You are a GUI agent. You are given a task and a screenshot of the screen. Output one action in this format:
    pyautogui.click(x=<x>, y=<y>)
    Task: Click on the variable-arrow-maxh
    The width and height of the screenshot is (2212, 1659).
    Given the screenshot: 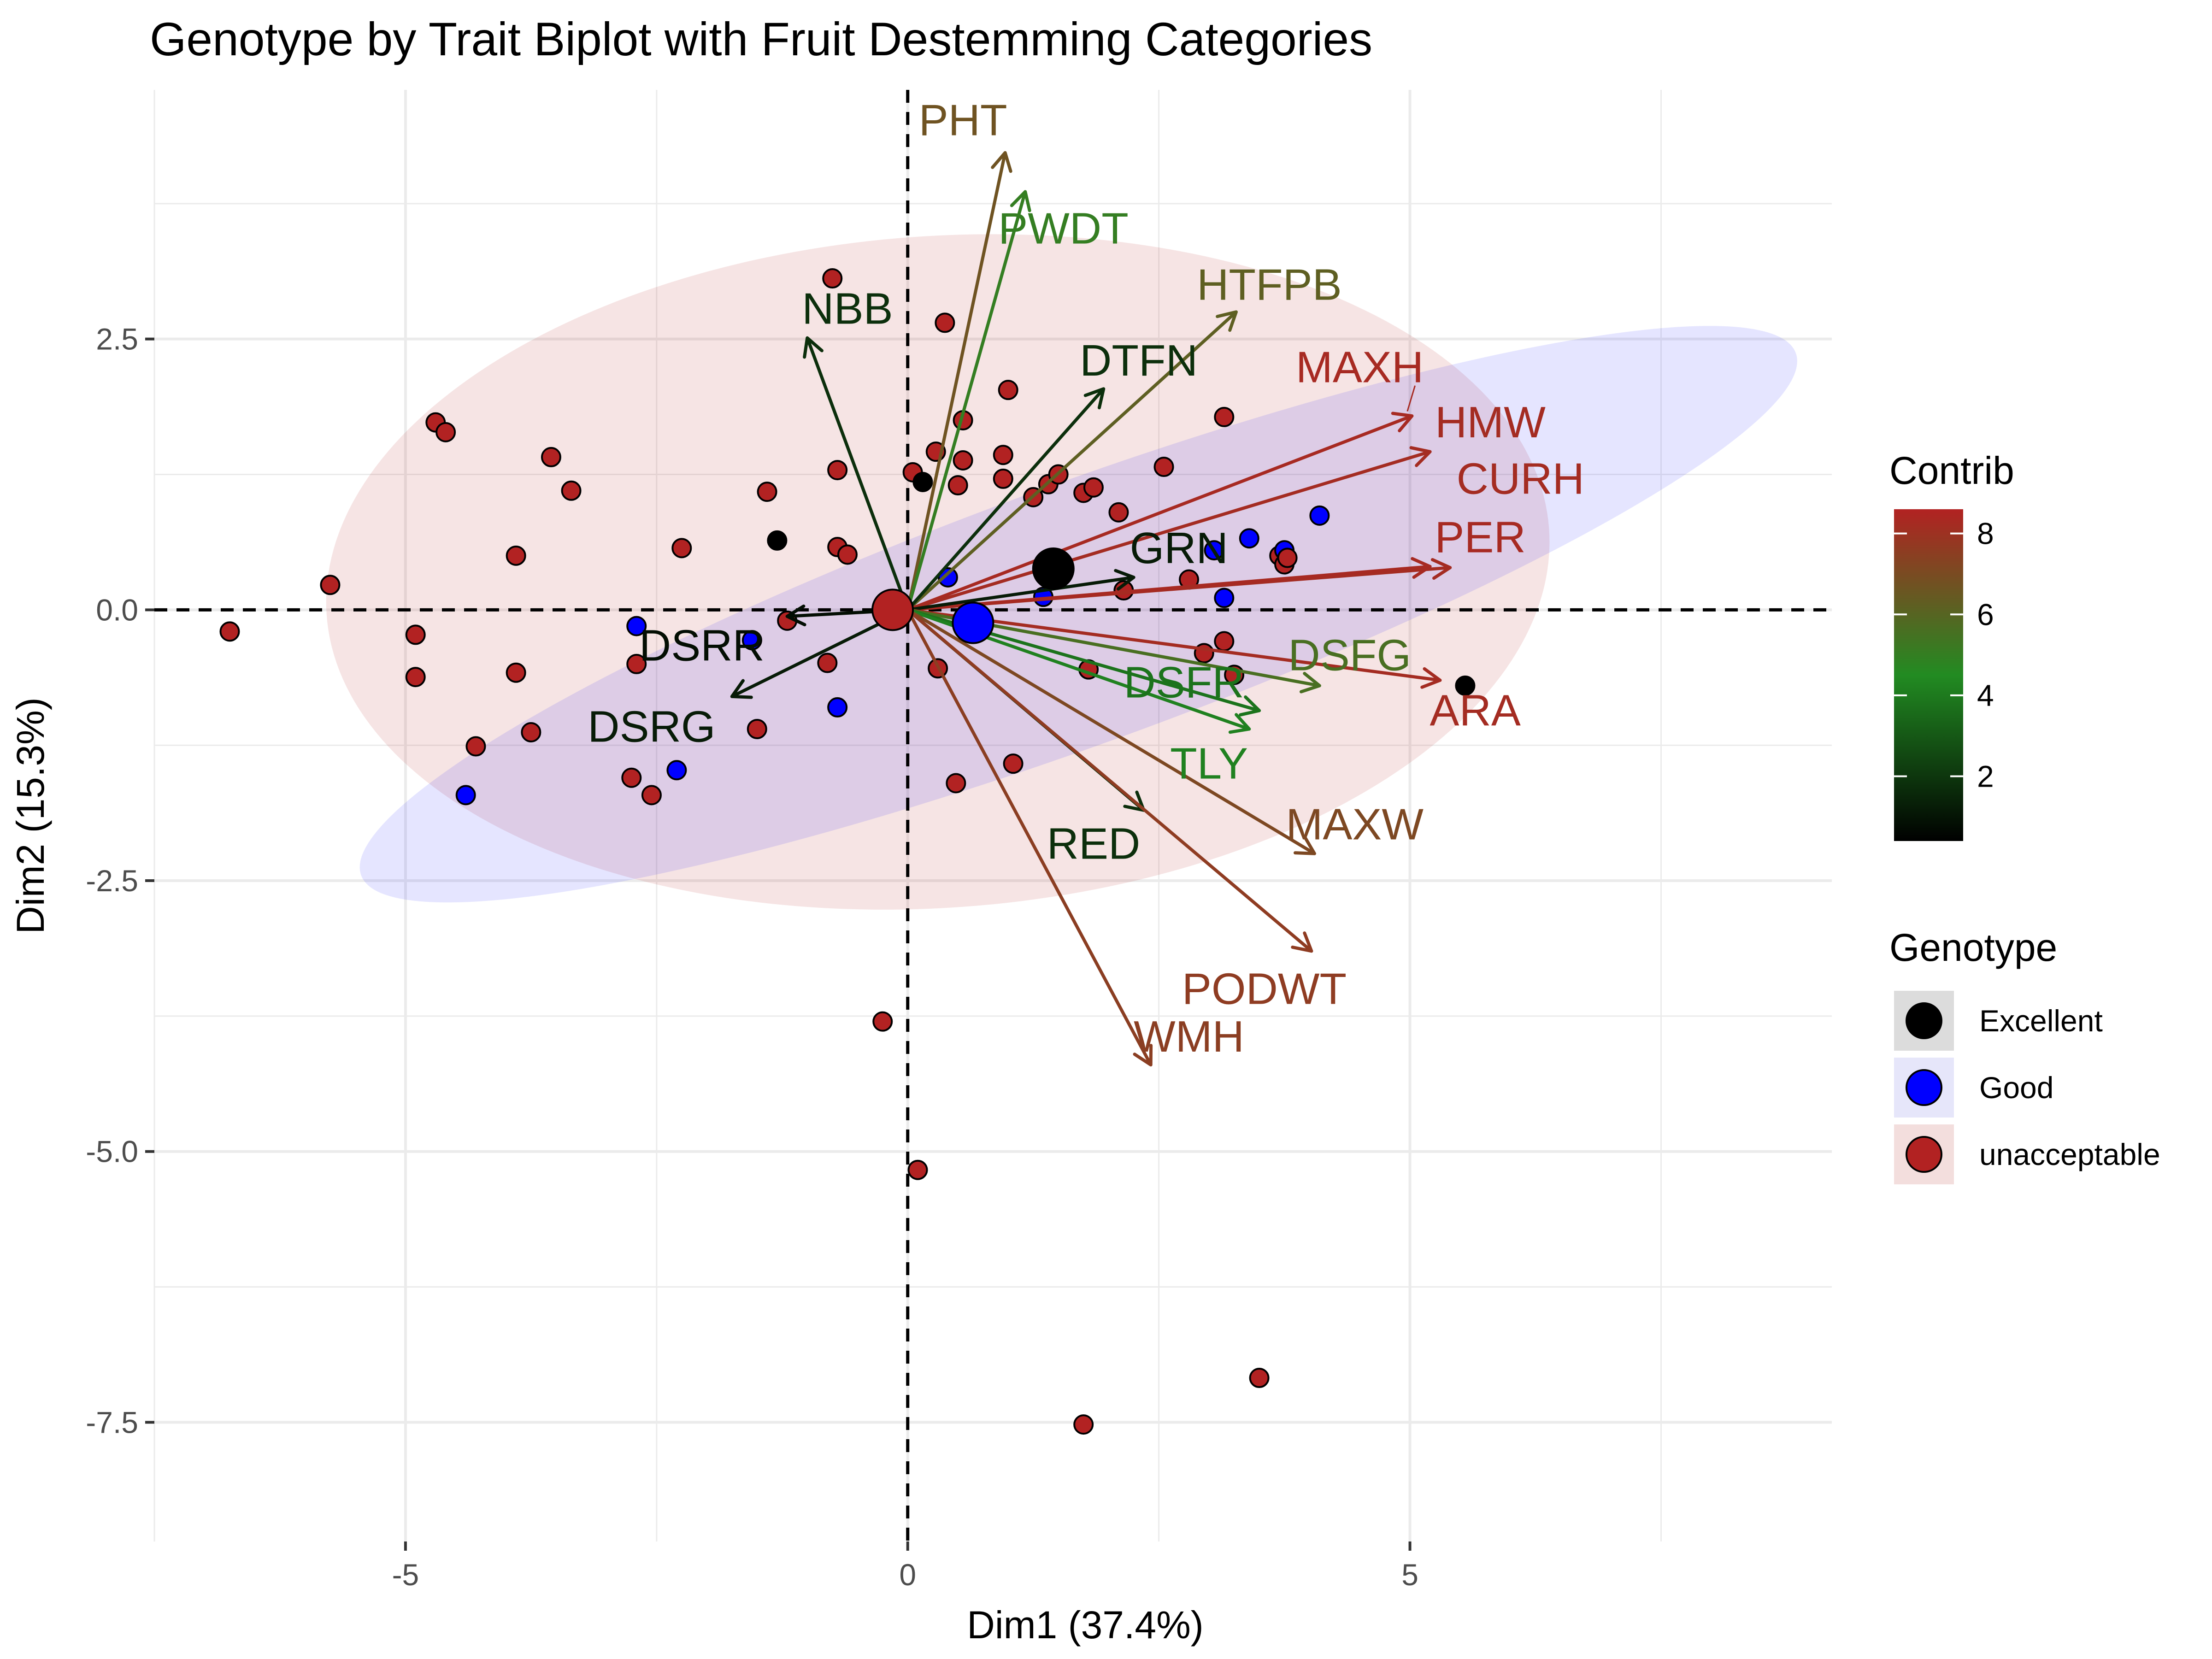 What is the action you would take?
    pyautogui.click(x=1160, y=512)
    